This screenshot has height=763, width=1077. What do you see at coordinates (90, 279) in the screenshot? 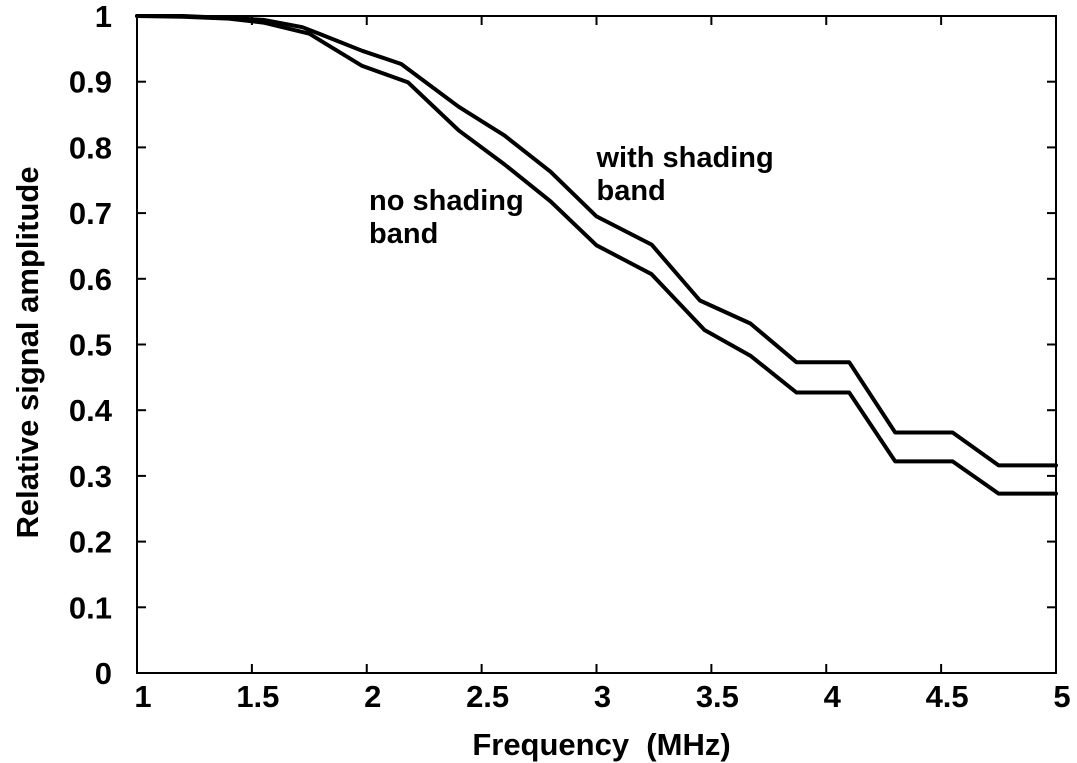
I see `y-tick-label: 0.6` at bounding box center [90, 279].